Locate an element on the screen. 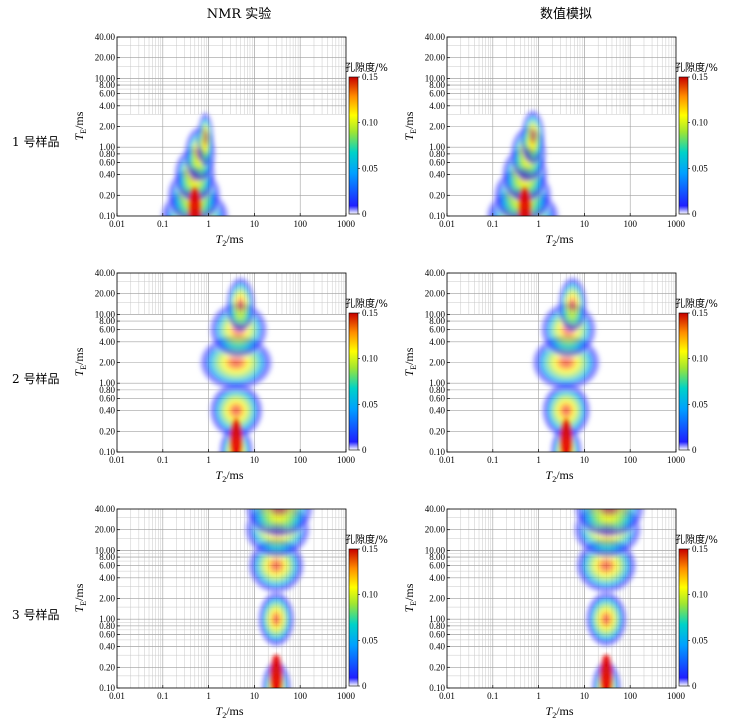 The image size is (729, 727). grid-lines is located at coordinates (561, 126).